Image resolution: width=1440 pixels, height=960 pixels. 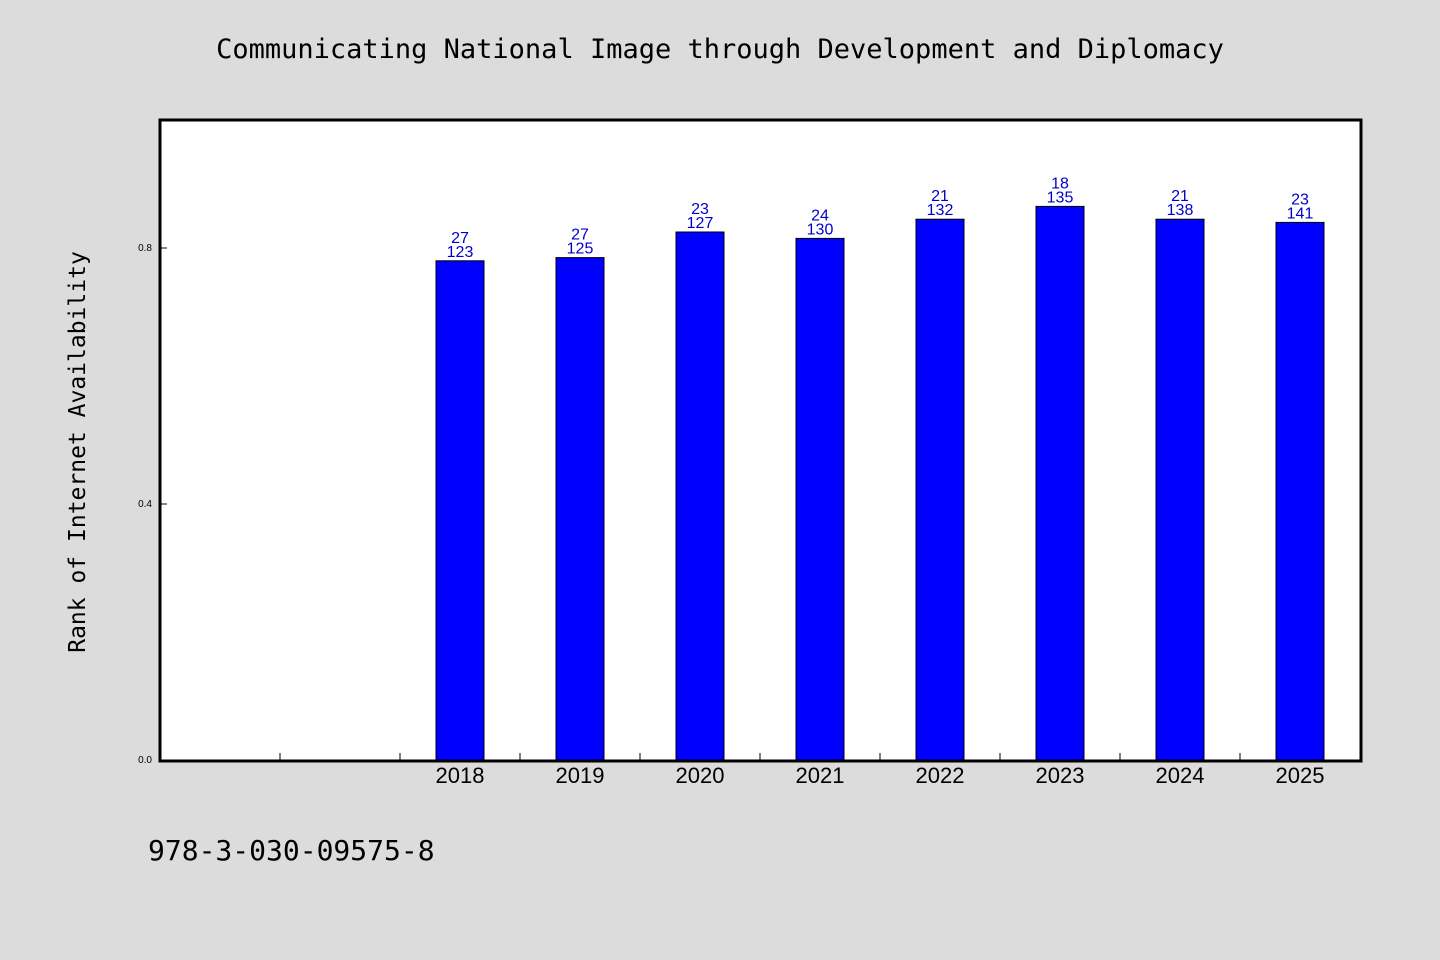 I want to click on y-axis-label: Rank of Internet Availability, so click(x=78, y=452).